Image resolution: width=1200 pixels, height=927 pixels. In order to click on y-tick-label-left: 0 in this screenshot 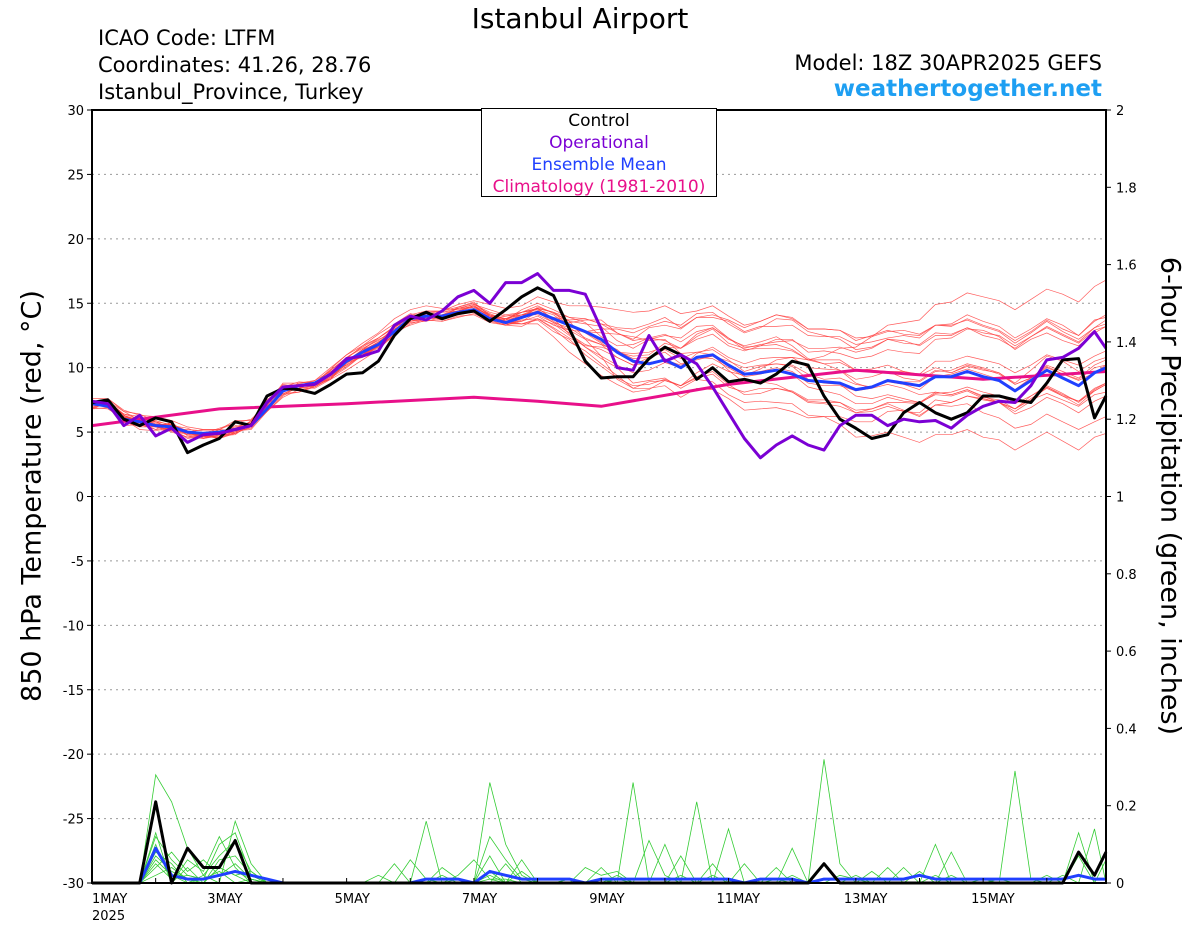, I will do `click(80, 498)`.